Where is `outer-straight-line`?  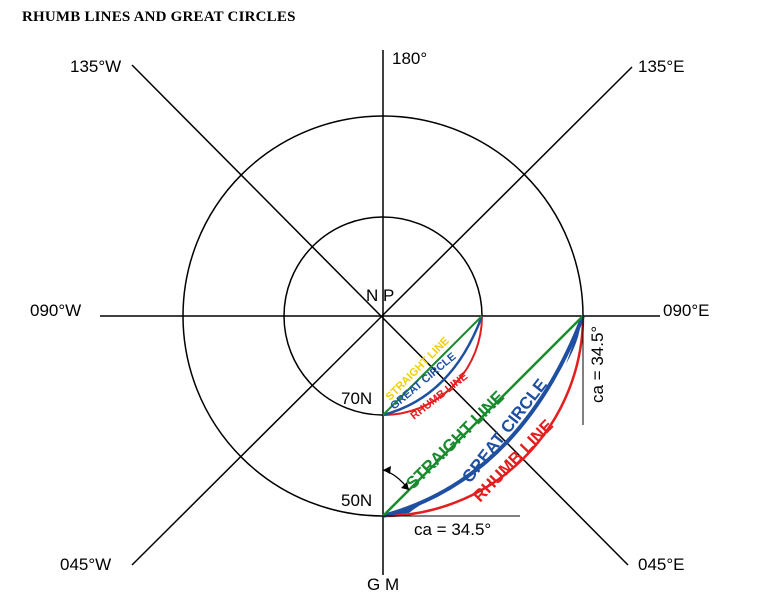
outer-straight-line is located at coordinates (483, 416).